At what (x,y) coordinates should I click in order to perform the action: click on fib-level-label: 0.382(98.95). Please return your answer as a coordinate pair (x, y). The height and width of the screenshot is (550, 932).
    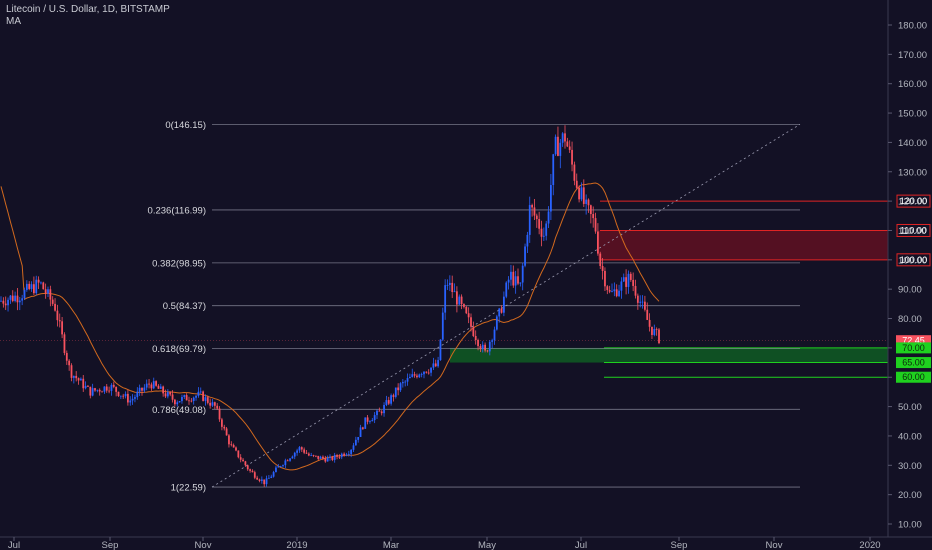
    Looking at the image, I should click on (179, 263).